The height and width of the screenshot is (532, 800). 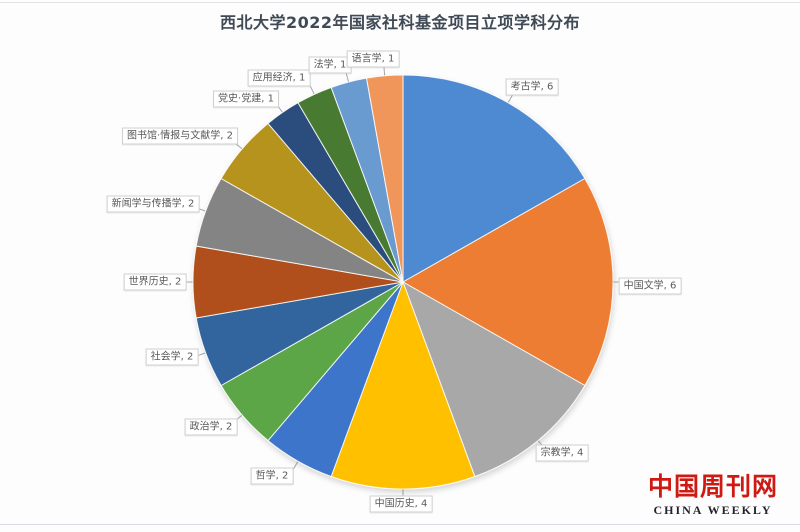 I want to click on data-label-7: 世界历史, 2, so click(x=155, y=282).